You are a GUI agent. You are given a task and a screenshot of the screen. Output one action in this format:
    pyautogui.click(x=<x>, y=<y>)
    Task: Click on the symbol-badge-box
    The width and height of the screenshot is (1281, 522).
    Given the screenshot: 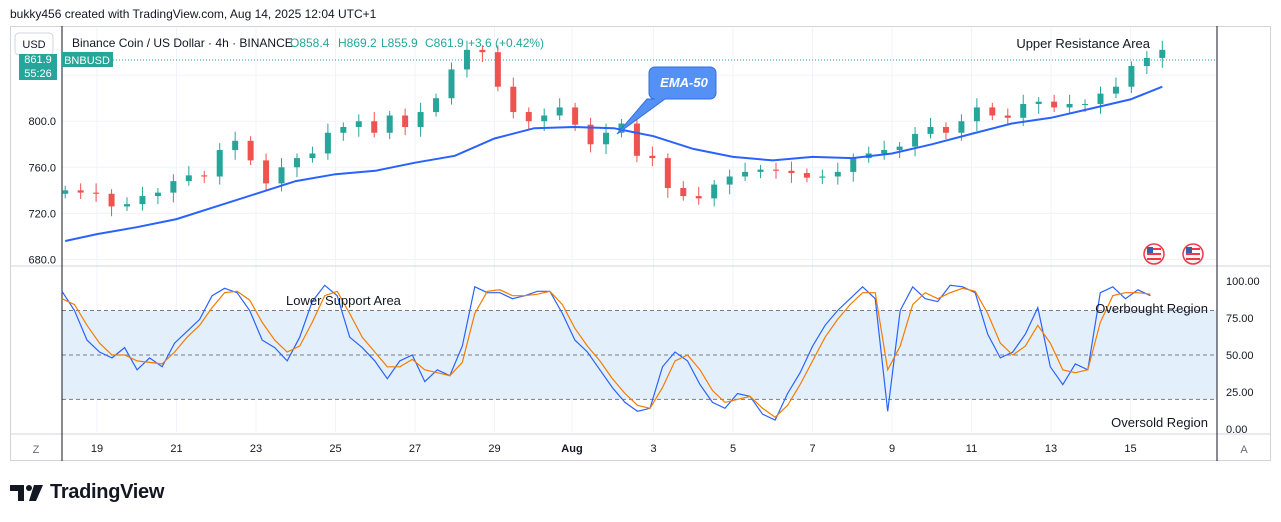 What is the action you would take?
    pyautogui.click(x=87, y=59)
    